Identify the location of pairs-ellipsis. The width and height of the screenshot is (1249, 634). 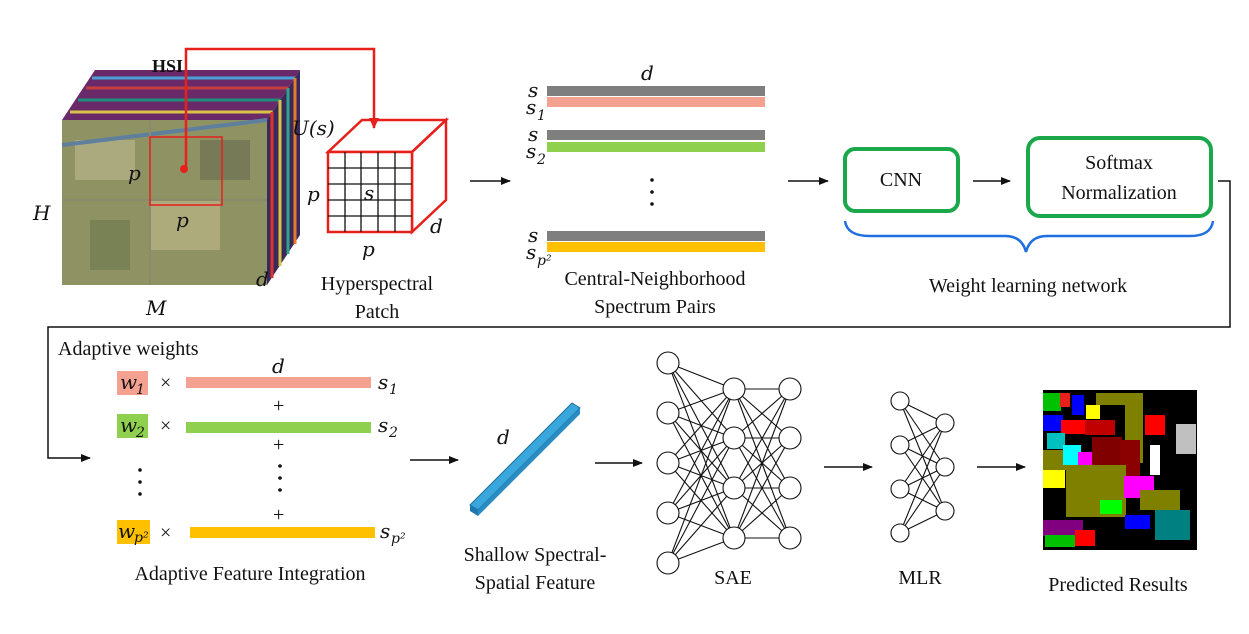
(652, 192).